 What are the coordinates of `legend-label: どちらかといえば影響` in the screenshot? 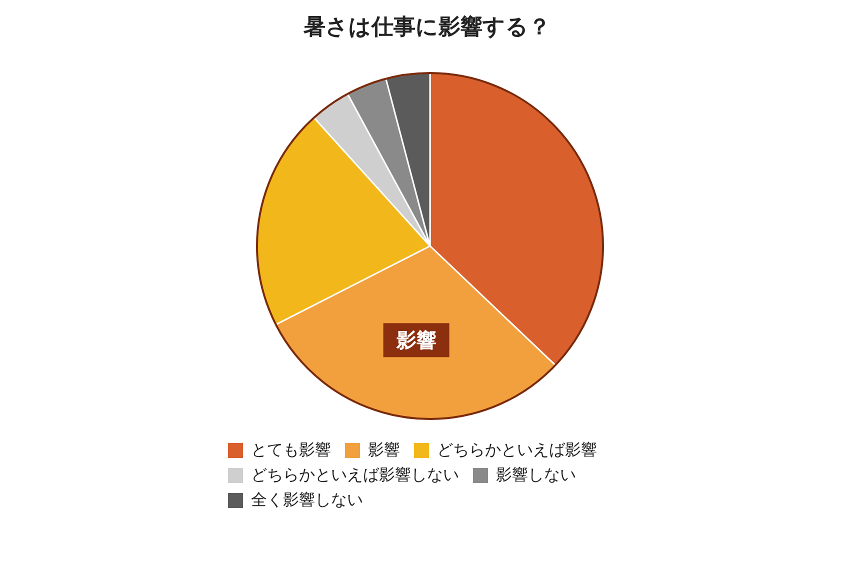 It's located at (517, 450).